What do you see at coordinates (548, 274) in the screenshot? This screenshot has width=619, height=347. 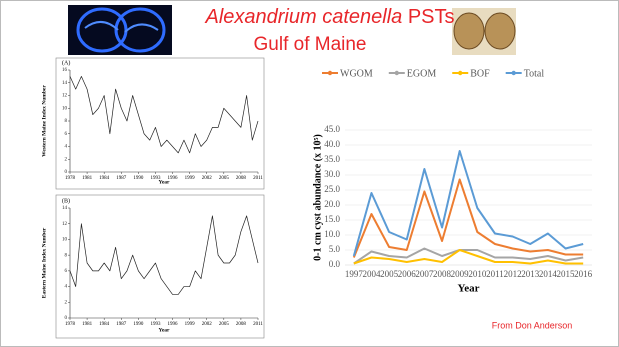 I see `x-tick-label: 2014` at bounding box center [548, 274].